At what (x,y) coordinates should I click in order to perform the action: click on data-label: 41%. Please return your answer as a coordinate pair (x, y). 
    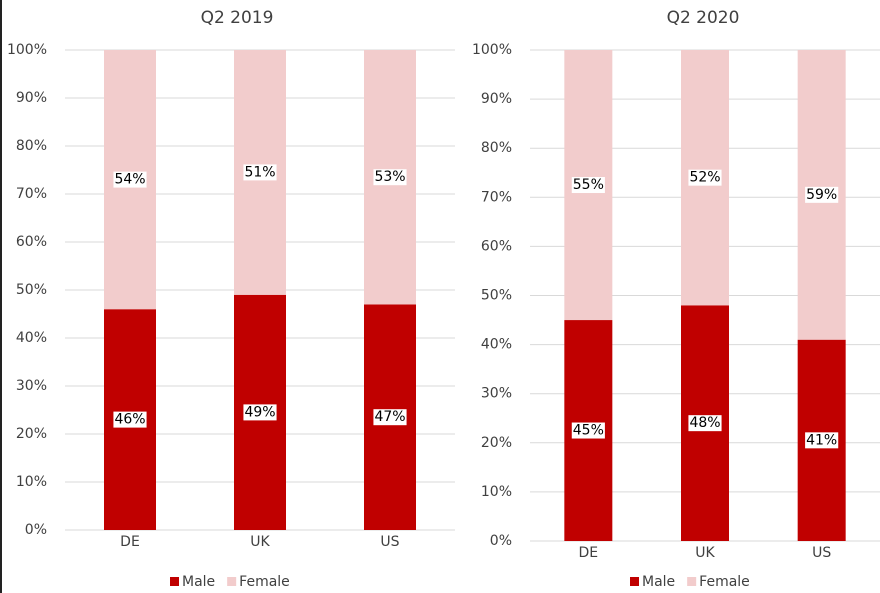
    Looking at the image, I should click on (821, 440).